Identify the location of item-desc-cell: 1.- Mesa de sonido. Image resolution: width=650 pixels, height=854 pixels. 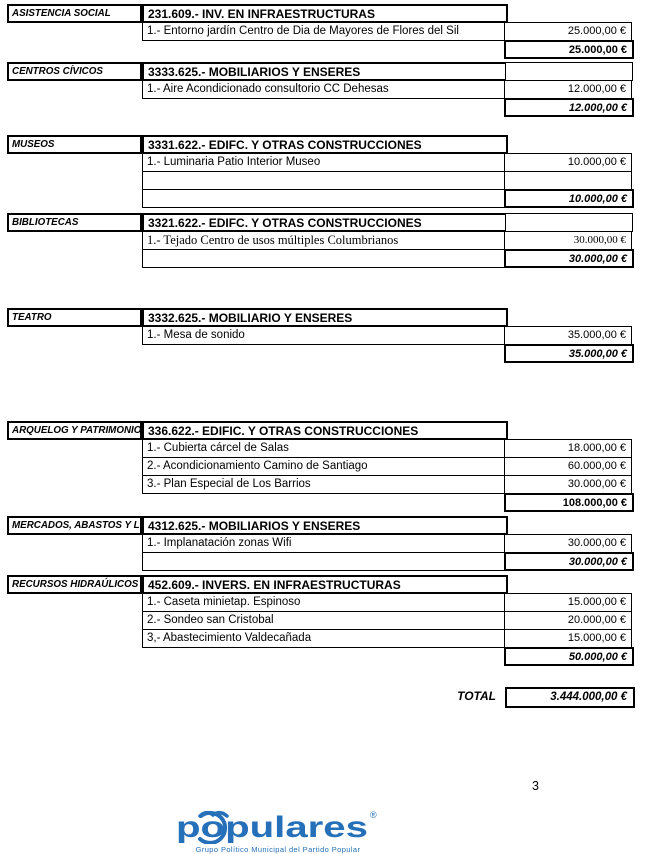
(323, 335).